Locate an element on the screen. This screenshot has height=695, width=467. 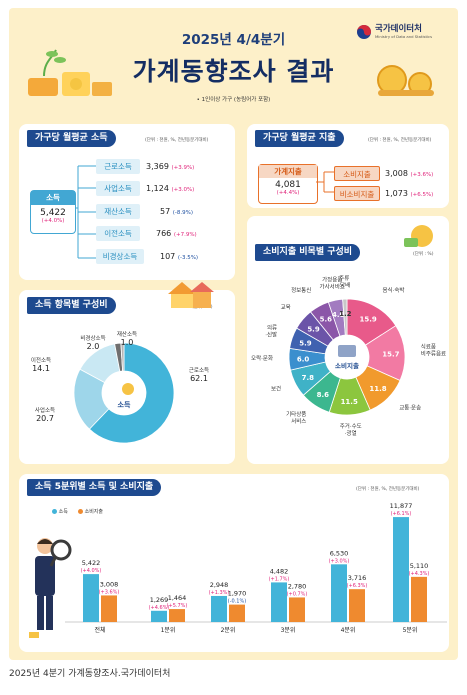
x-tick-label: 4분위 is located at coordinates (348, 630).